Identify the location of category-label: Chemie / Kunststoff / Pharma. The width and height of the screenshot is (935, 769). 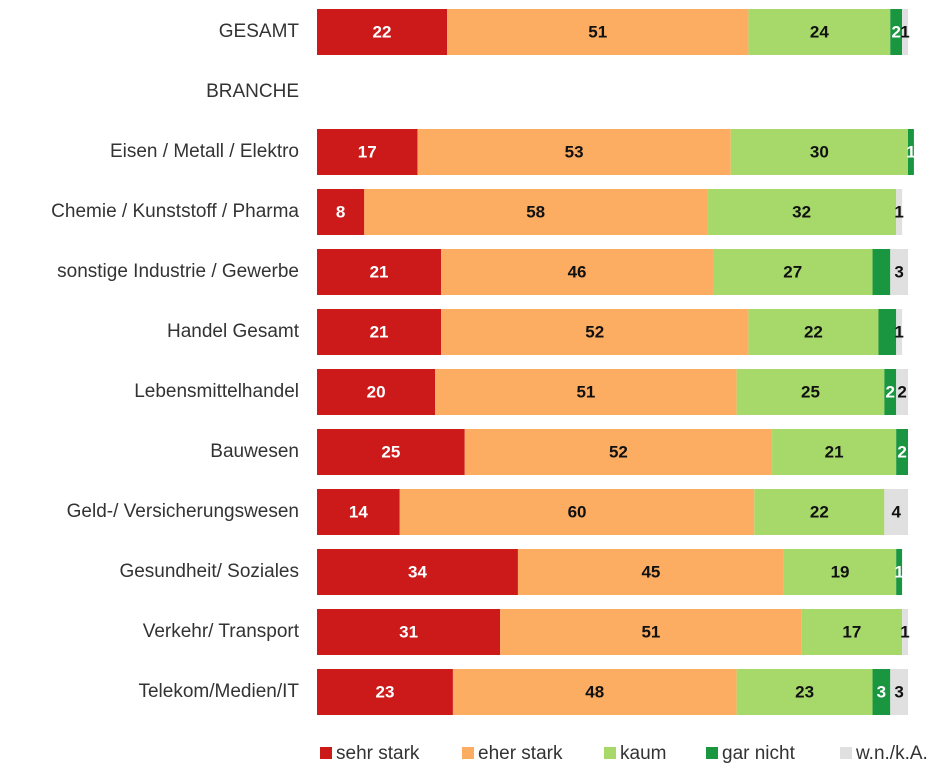
(175, 211).